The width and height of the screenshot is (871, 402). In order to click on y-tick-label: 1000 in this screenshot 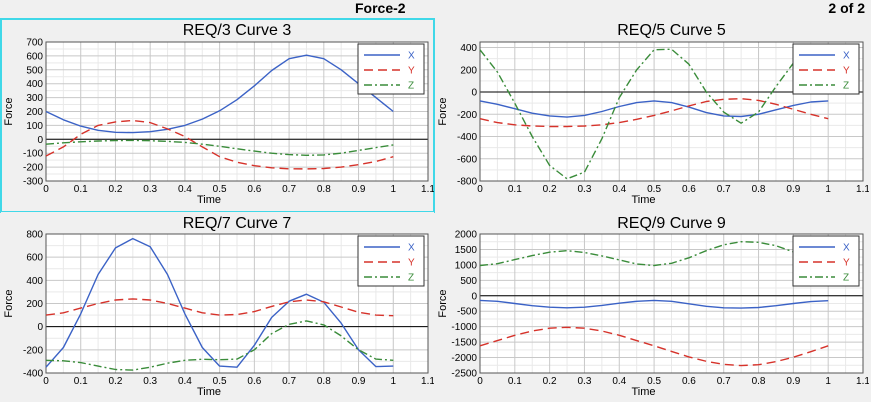, I will do `click(466, 265)`.